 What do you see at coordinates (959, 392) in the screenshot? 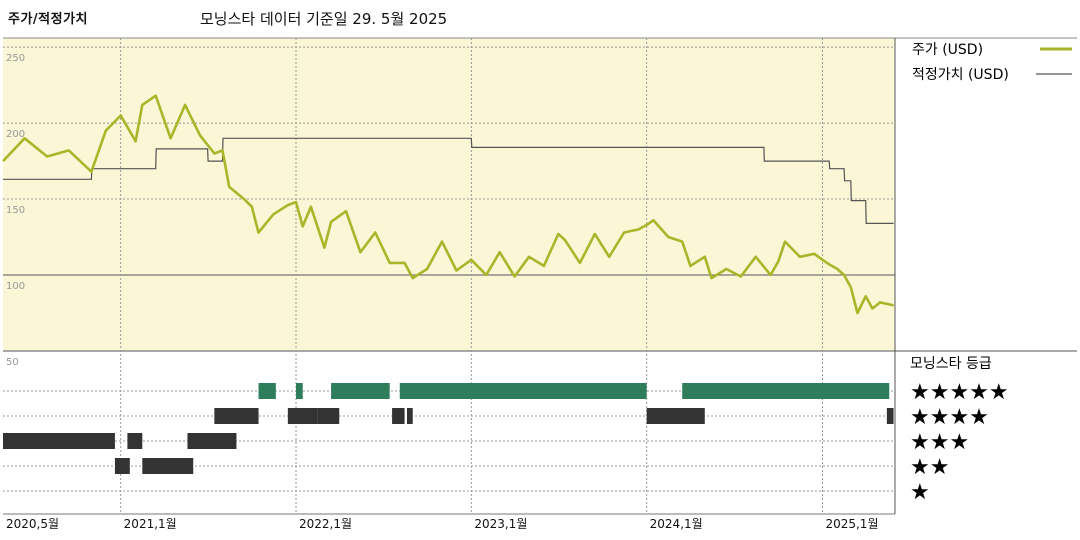
I see `rating-star-label: ★★★★★` at bounding box center [959, 392].